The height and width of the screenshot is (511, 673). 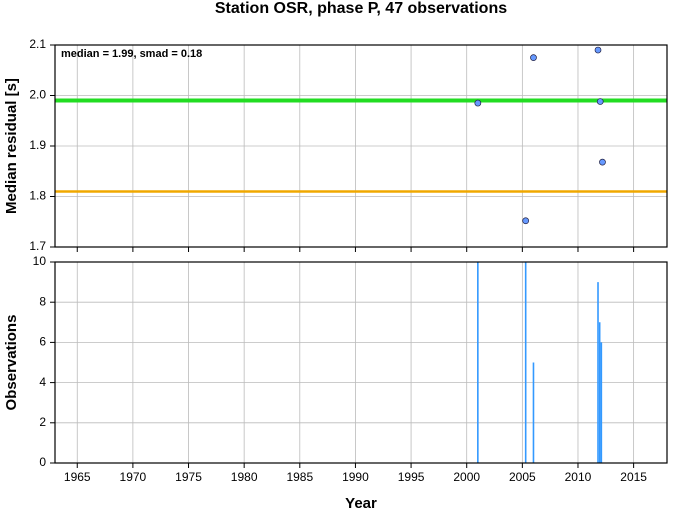 What do you see at coordinates (361, 8) in the screenshot?
I see `chart-title: Station OSR, phase P, 47 observations` at bounding box center [361, 8].